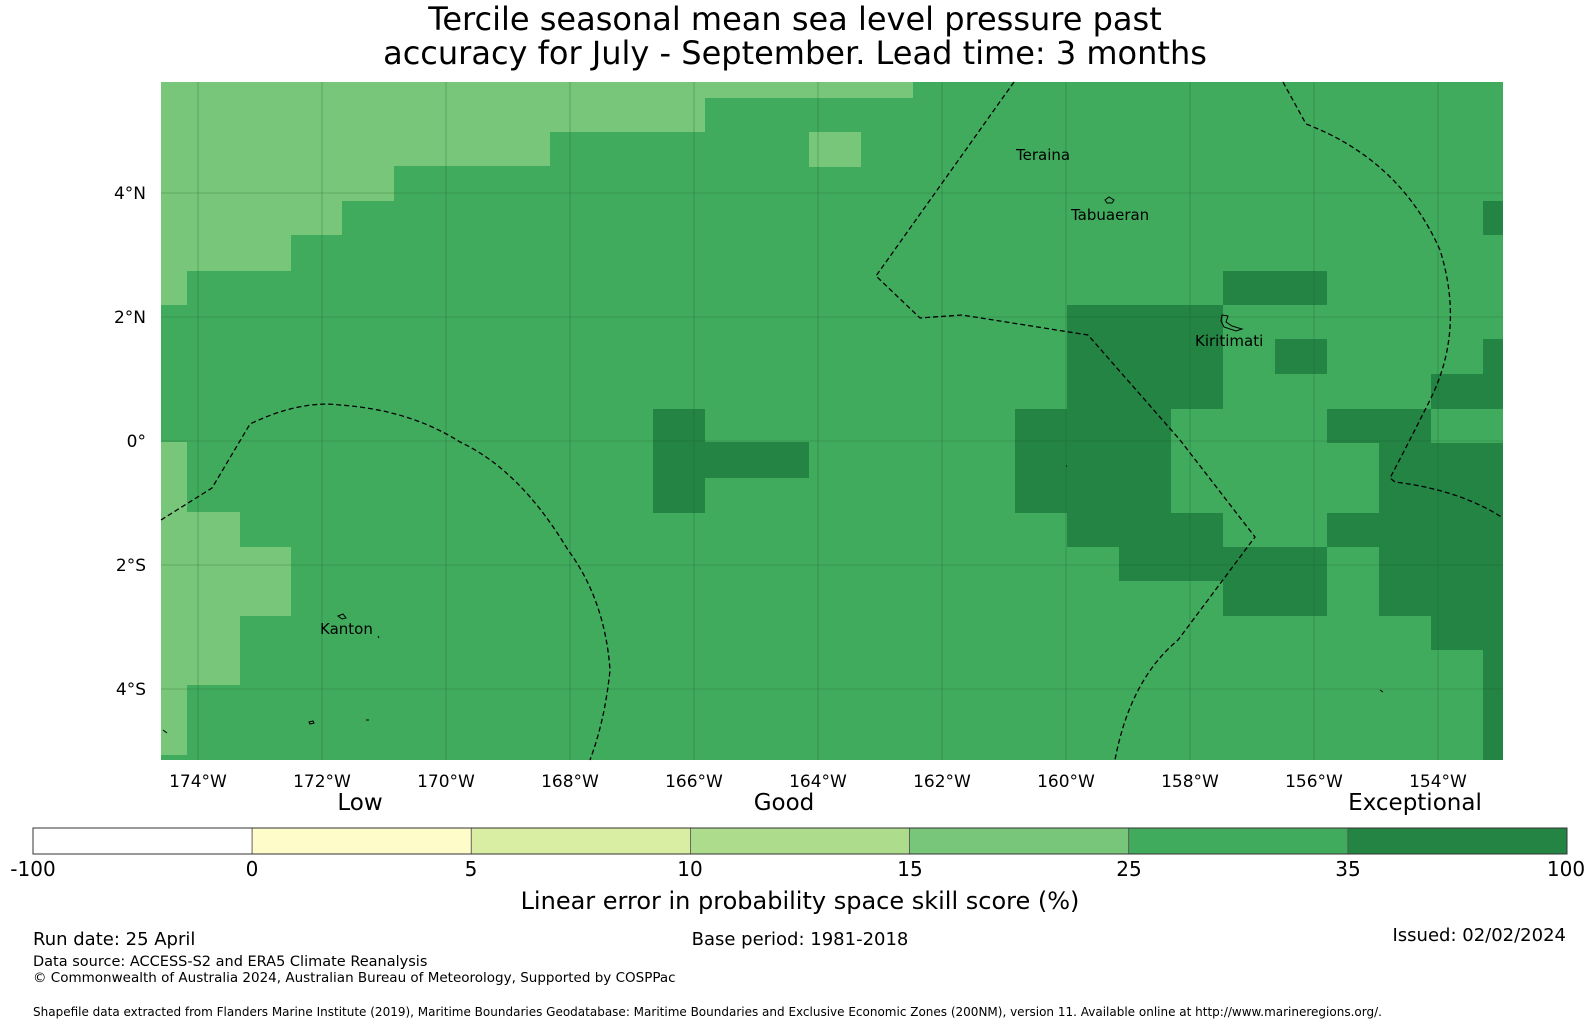  I want to click on region-15-25-patch, so click(835, 149).